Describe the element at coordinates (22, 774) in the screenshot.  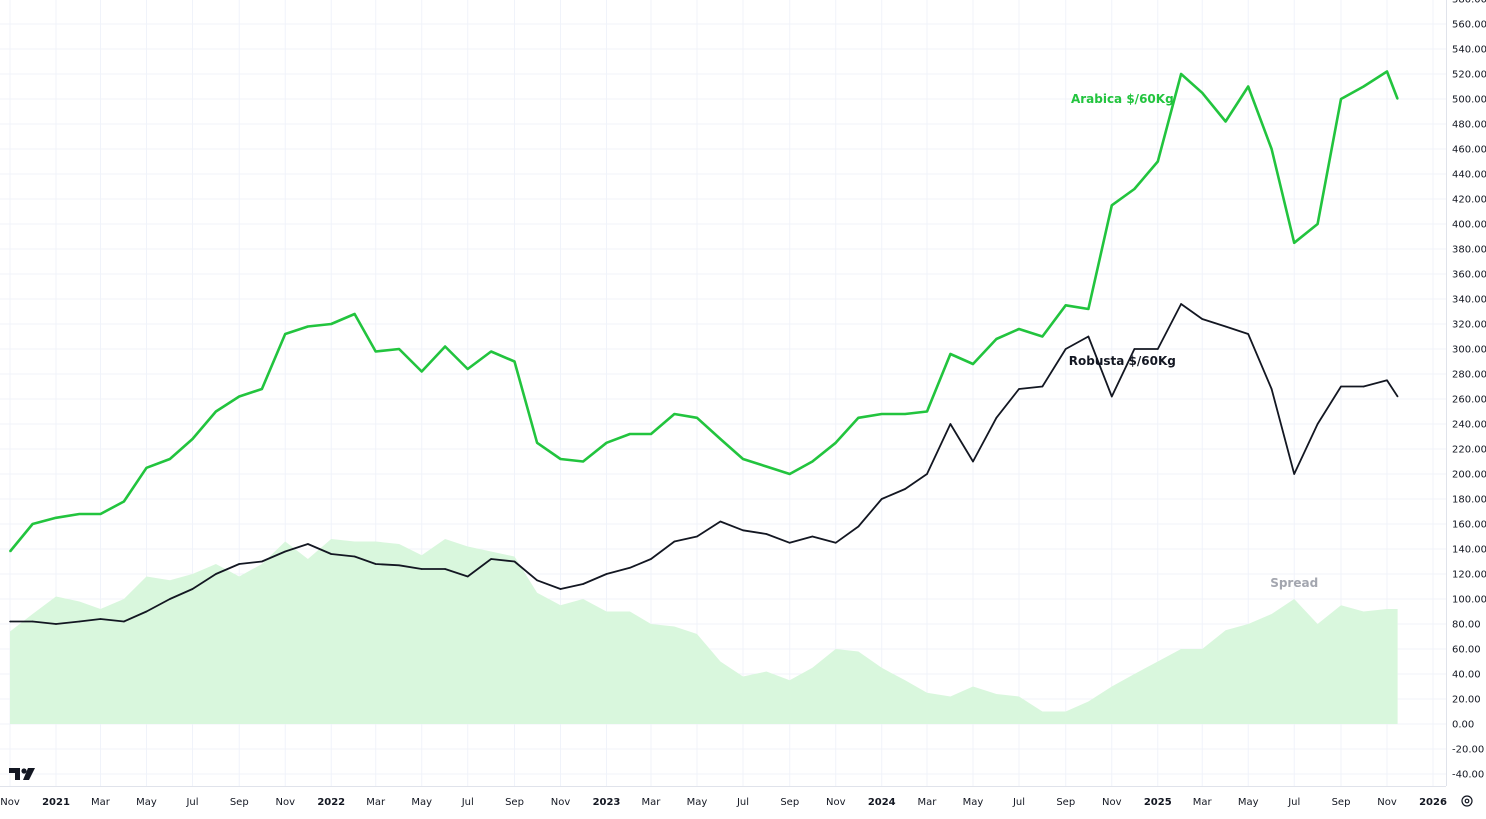
I see `tradingview-logo-icon` at that location.